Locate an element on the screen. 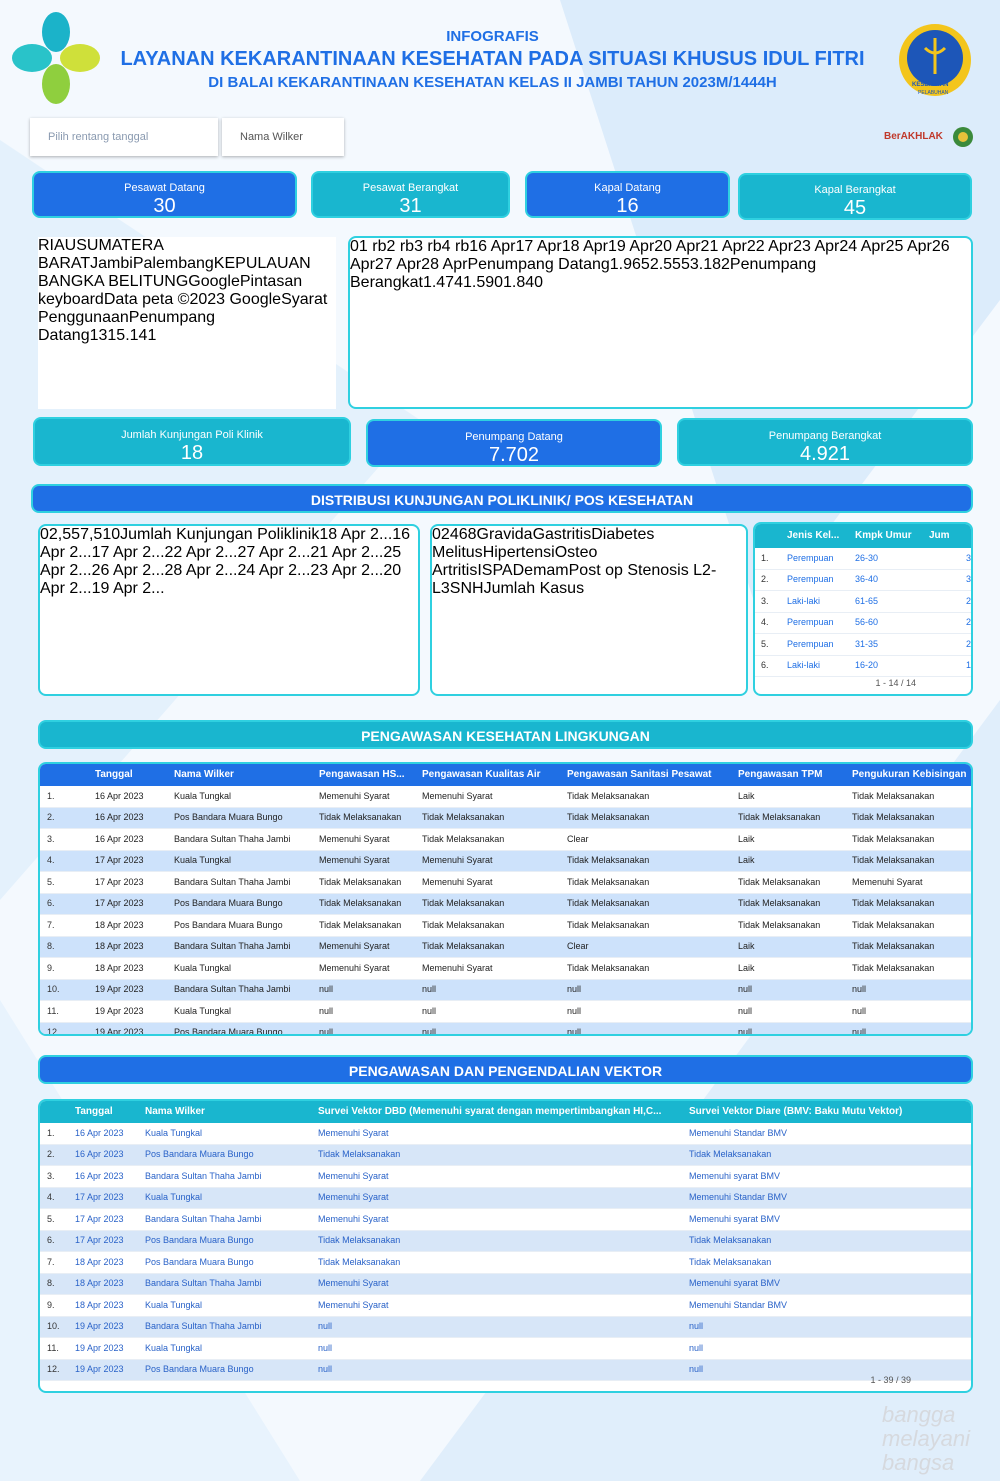 The height and width of the screenshot is (1481, 1000). column-header: Kmpk Umur is located at coordinates (883, 535).